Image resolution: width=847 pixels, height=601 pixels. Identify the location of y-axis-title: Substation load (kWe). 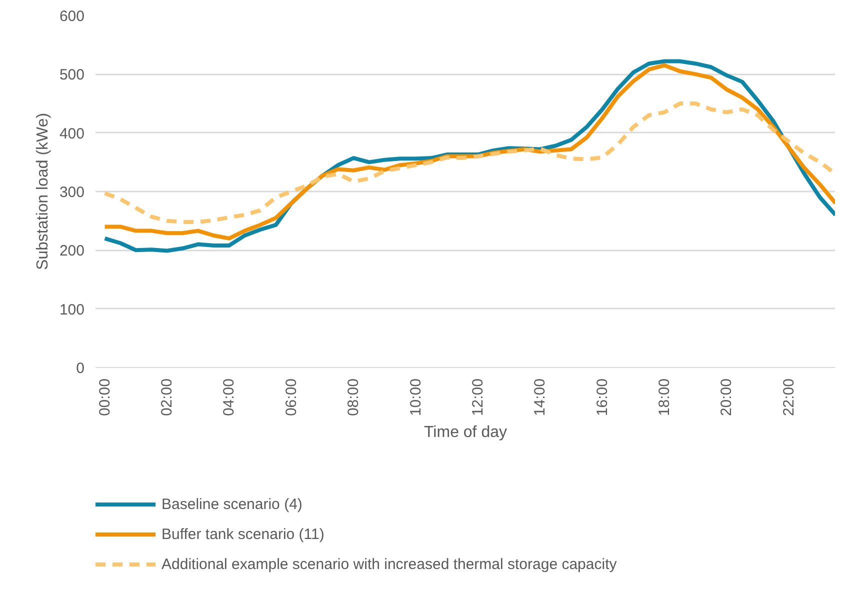
(43, 191).